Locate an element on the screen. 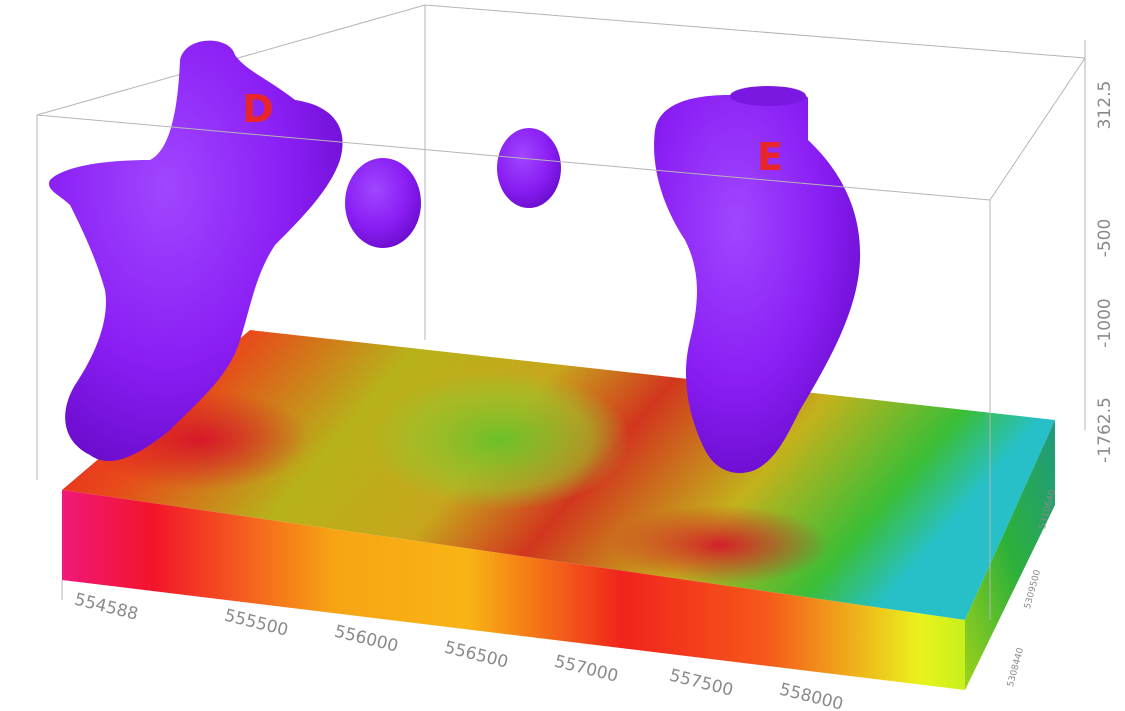 The height and width of the screenshot is (711, 1125). slab-side is located at coordinates (1010, 555).